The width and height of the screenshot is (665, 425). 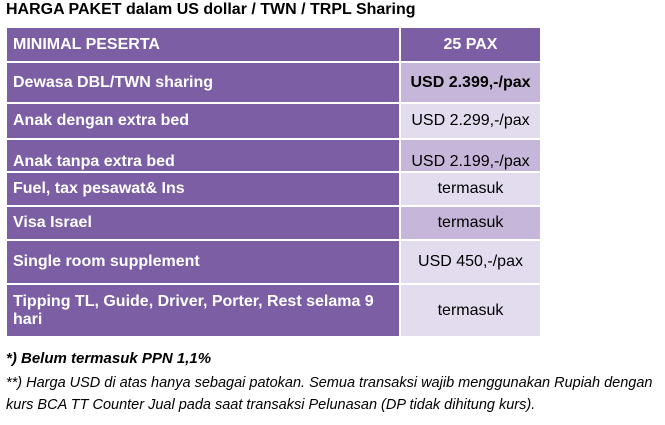 I want to click on header-cell: 25 PAX, so click(x=470, y=44).